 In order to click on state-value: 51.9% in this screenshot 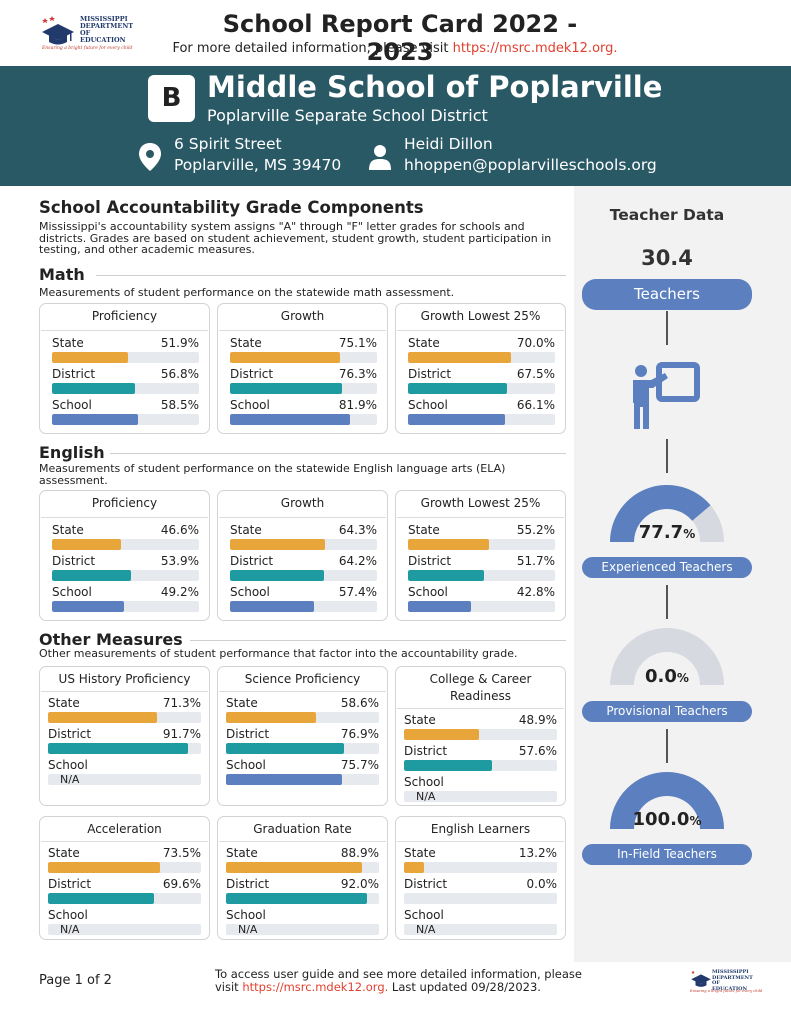, I will do `click(179, 343)`.